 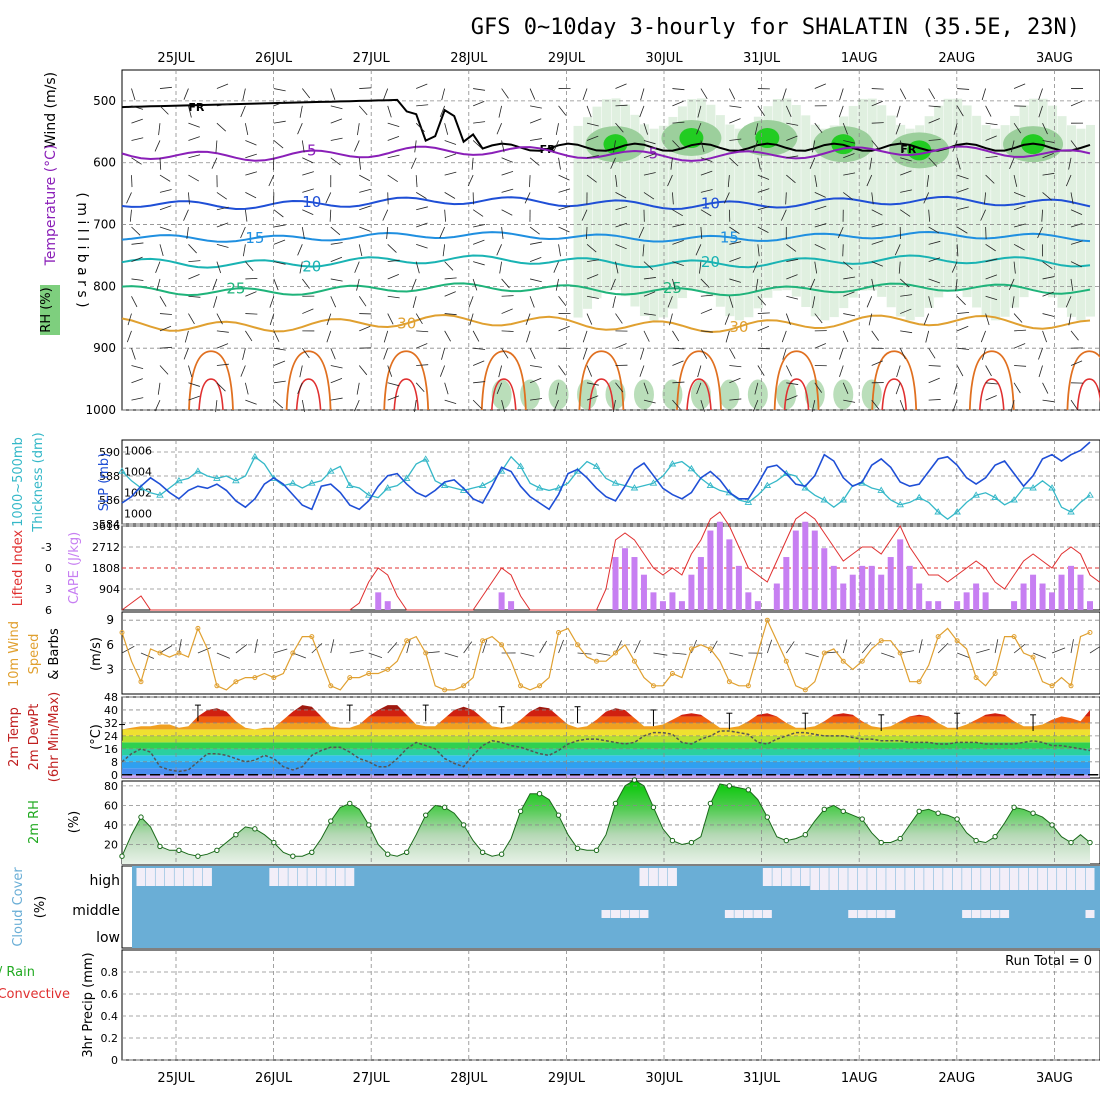 I want to click on thickness-unit-label: Thickness (dm), so click(x=38, y=482).